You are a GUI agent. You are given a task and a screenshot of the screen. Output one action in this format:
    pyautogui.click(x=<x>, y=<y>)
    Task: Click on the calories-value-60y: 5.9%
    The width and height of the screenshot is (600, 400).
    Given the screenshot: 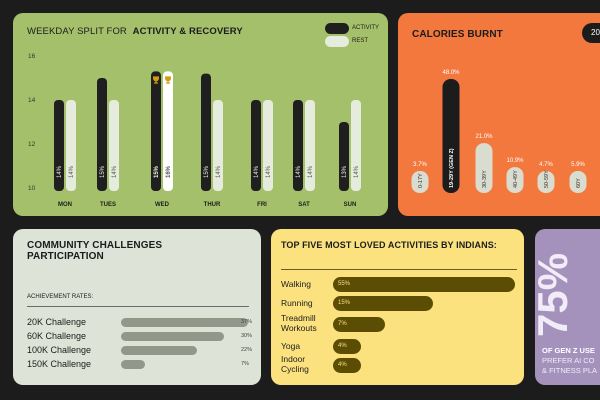 What is the action you would take?
    pyautogui.click(x=578, y=165)
    